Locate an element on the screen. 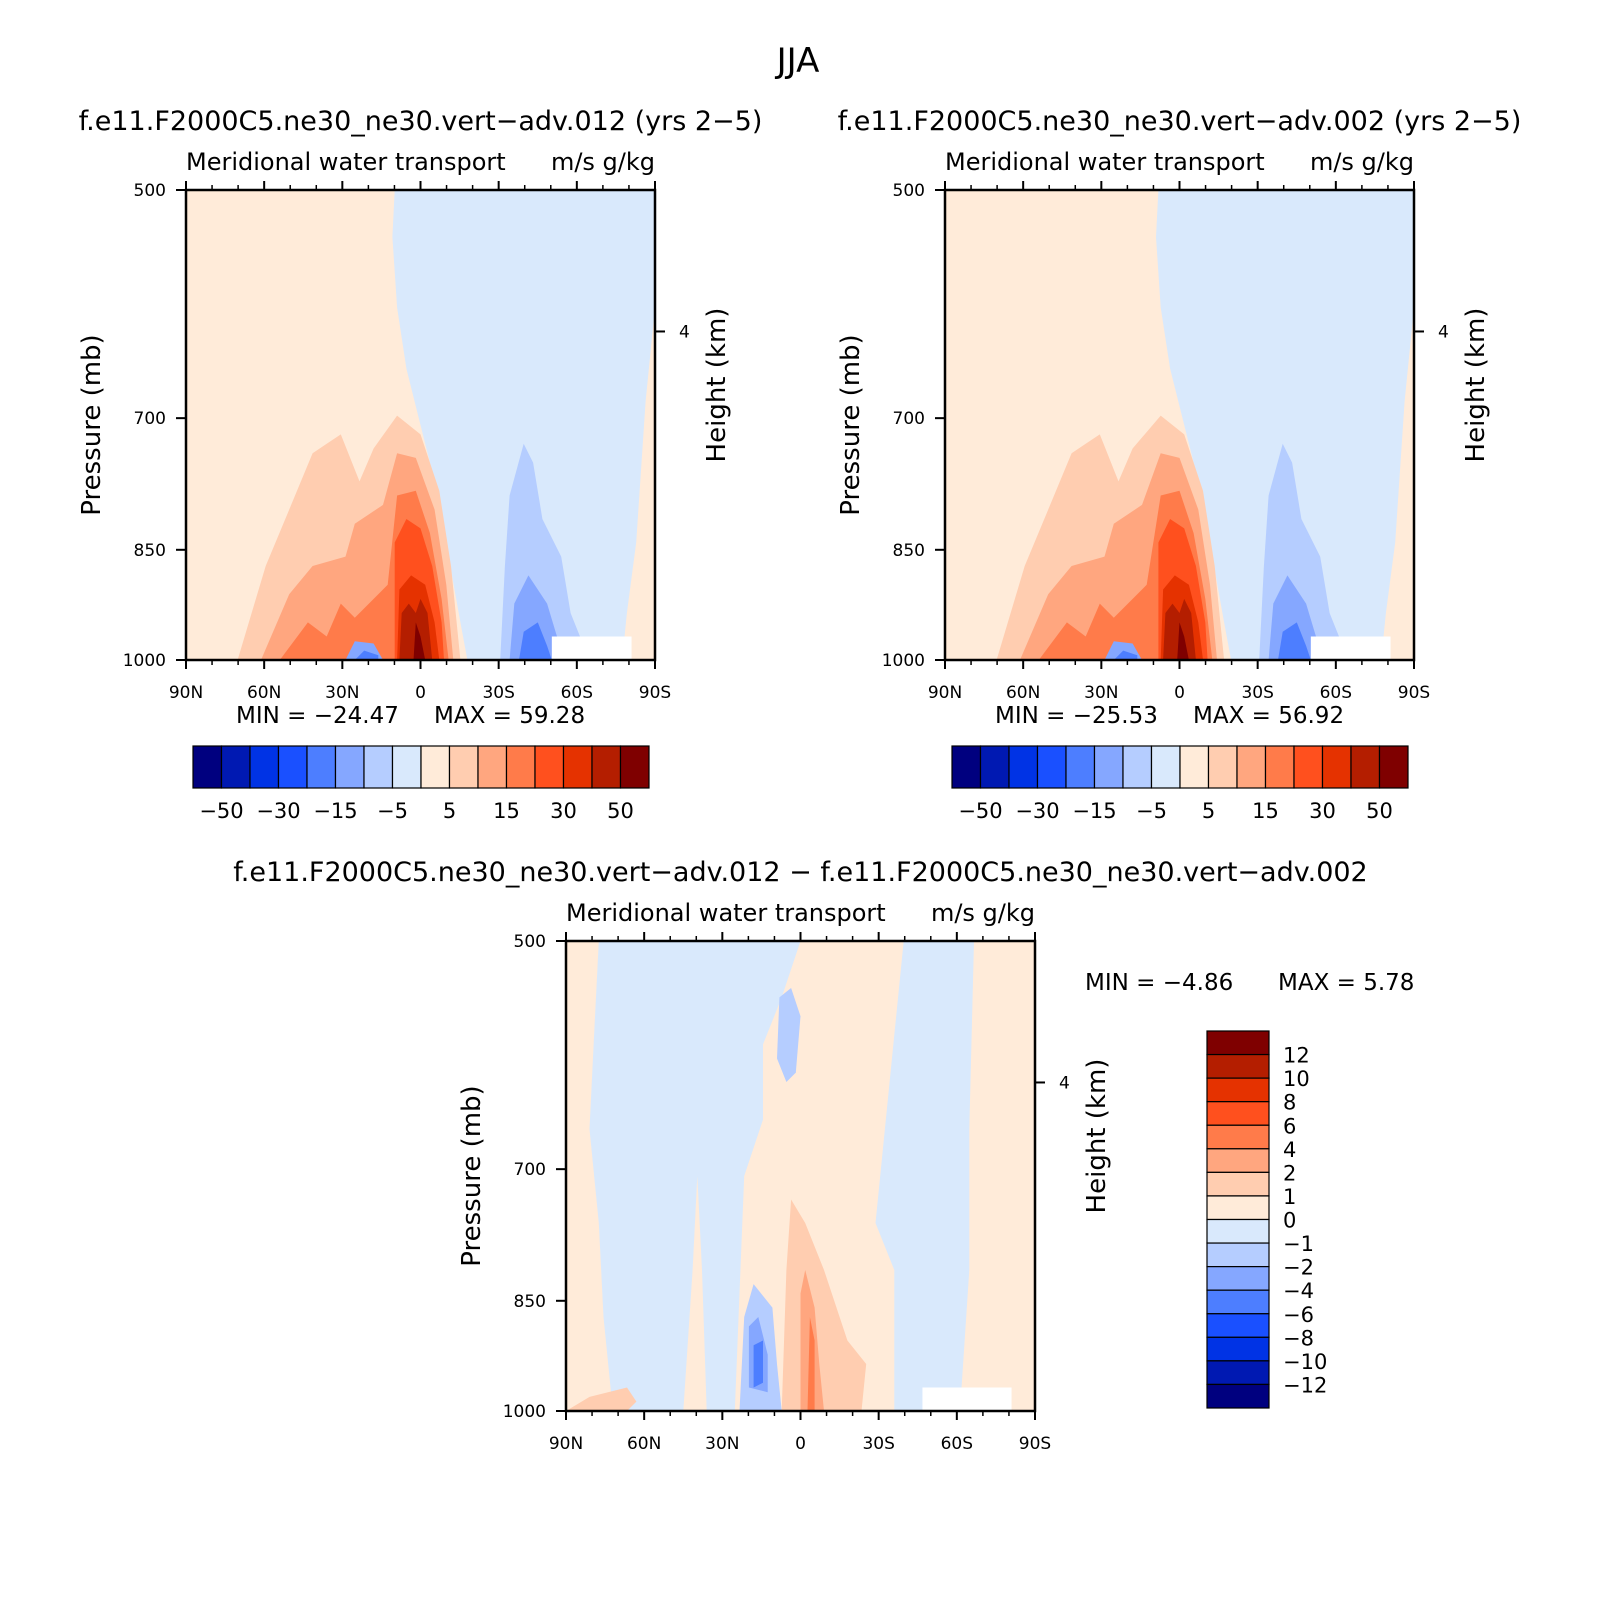 This screenshot has height=1600, width=1597. min-label: MIN = −24.47 is located at coordinates (317, 716).